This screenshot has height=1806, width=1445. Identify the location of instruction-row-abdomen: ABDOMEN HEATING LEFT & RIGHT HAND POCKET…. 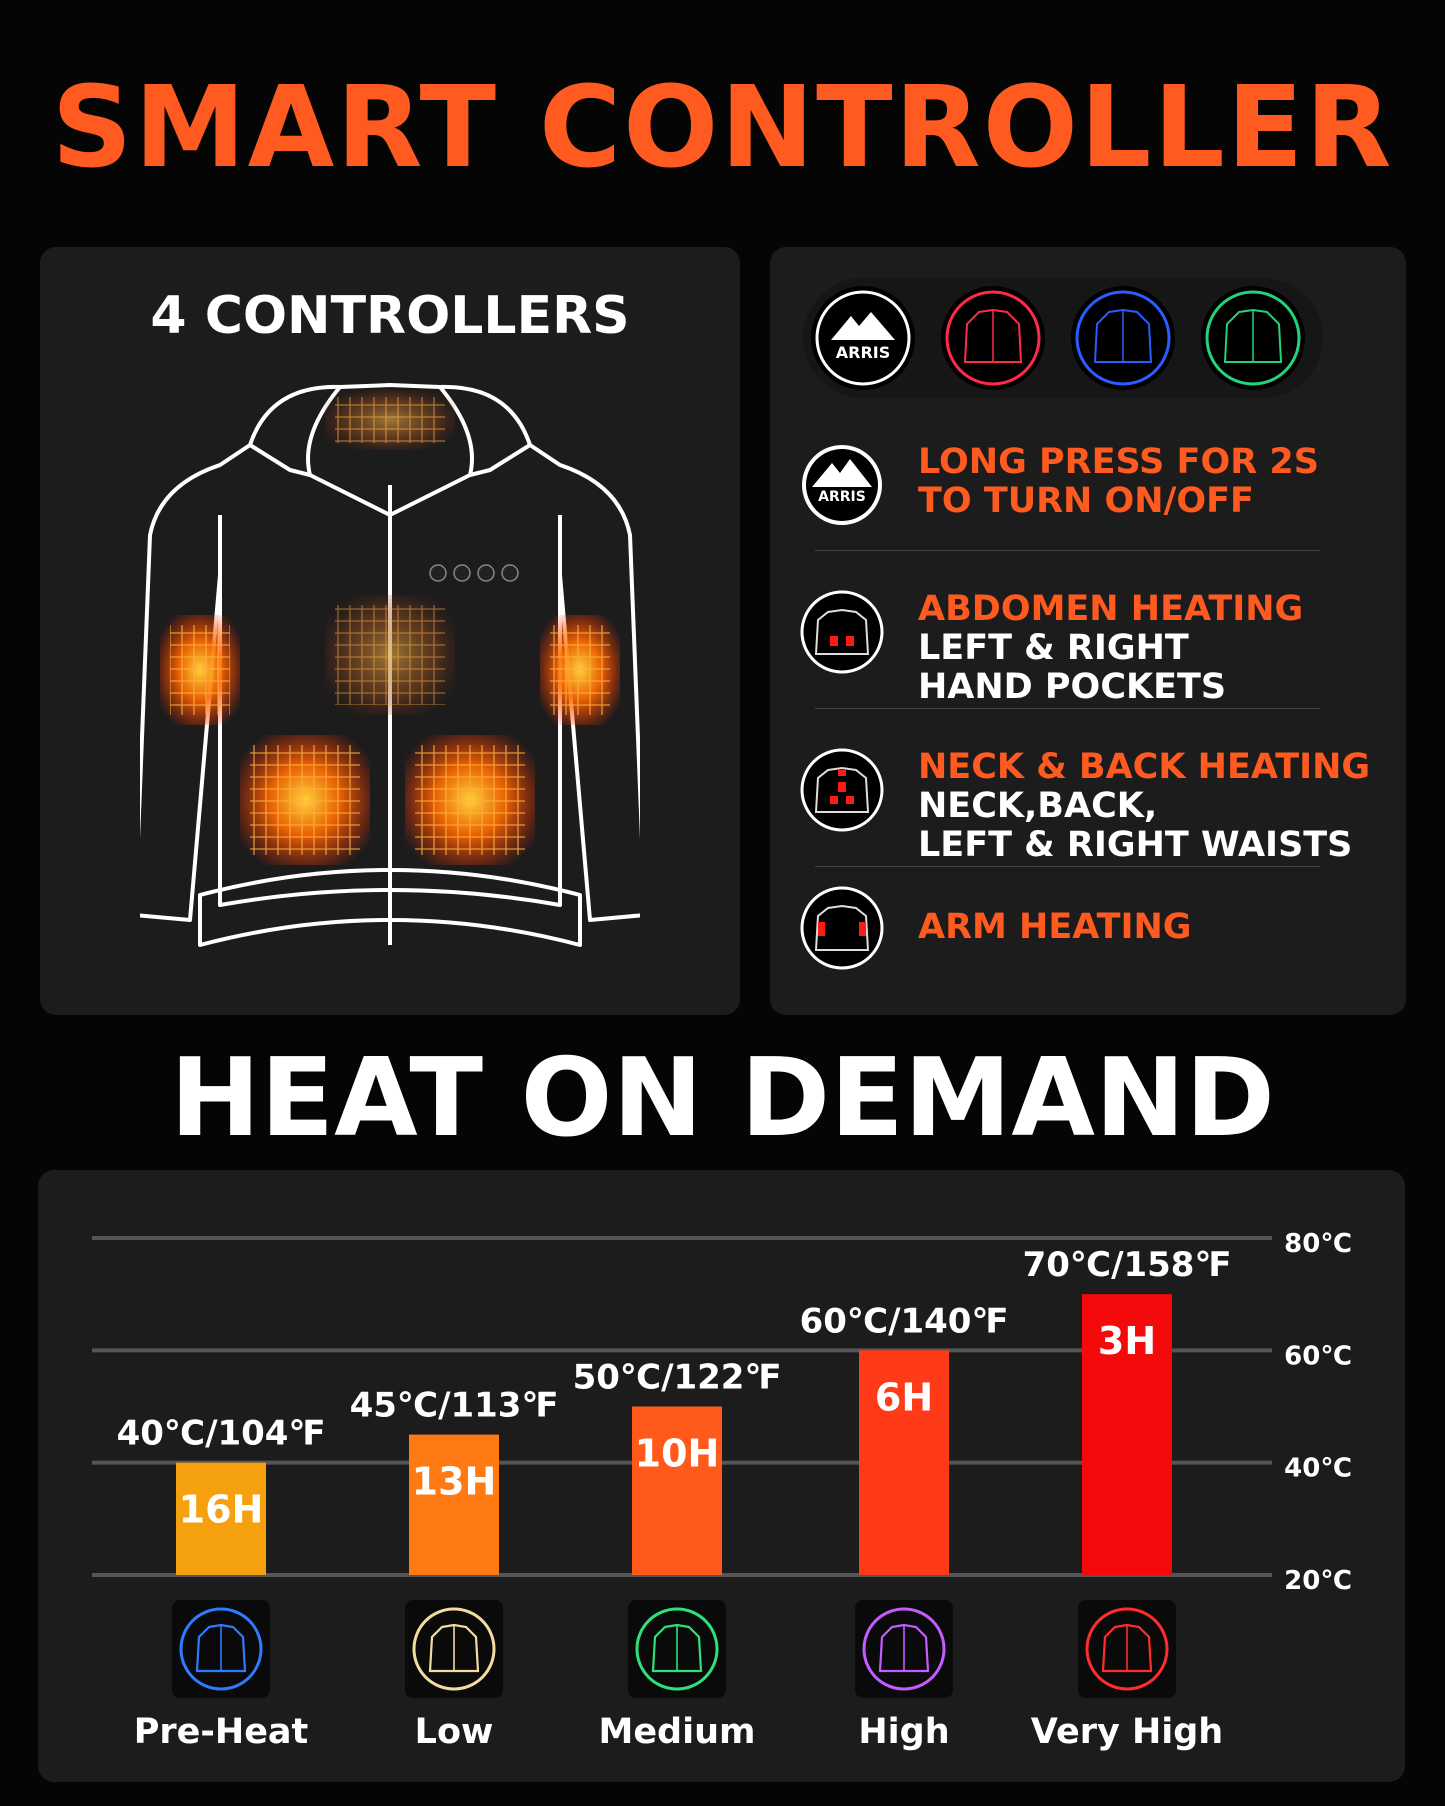
(1090, 650).